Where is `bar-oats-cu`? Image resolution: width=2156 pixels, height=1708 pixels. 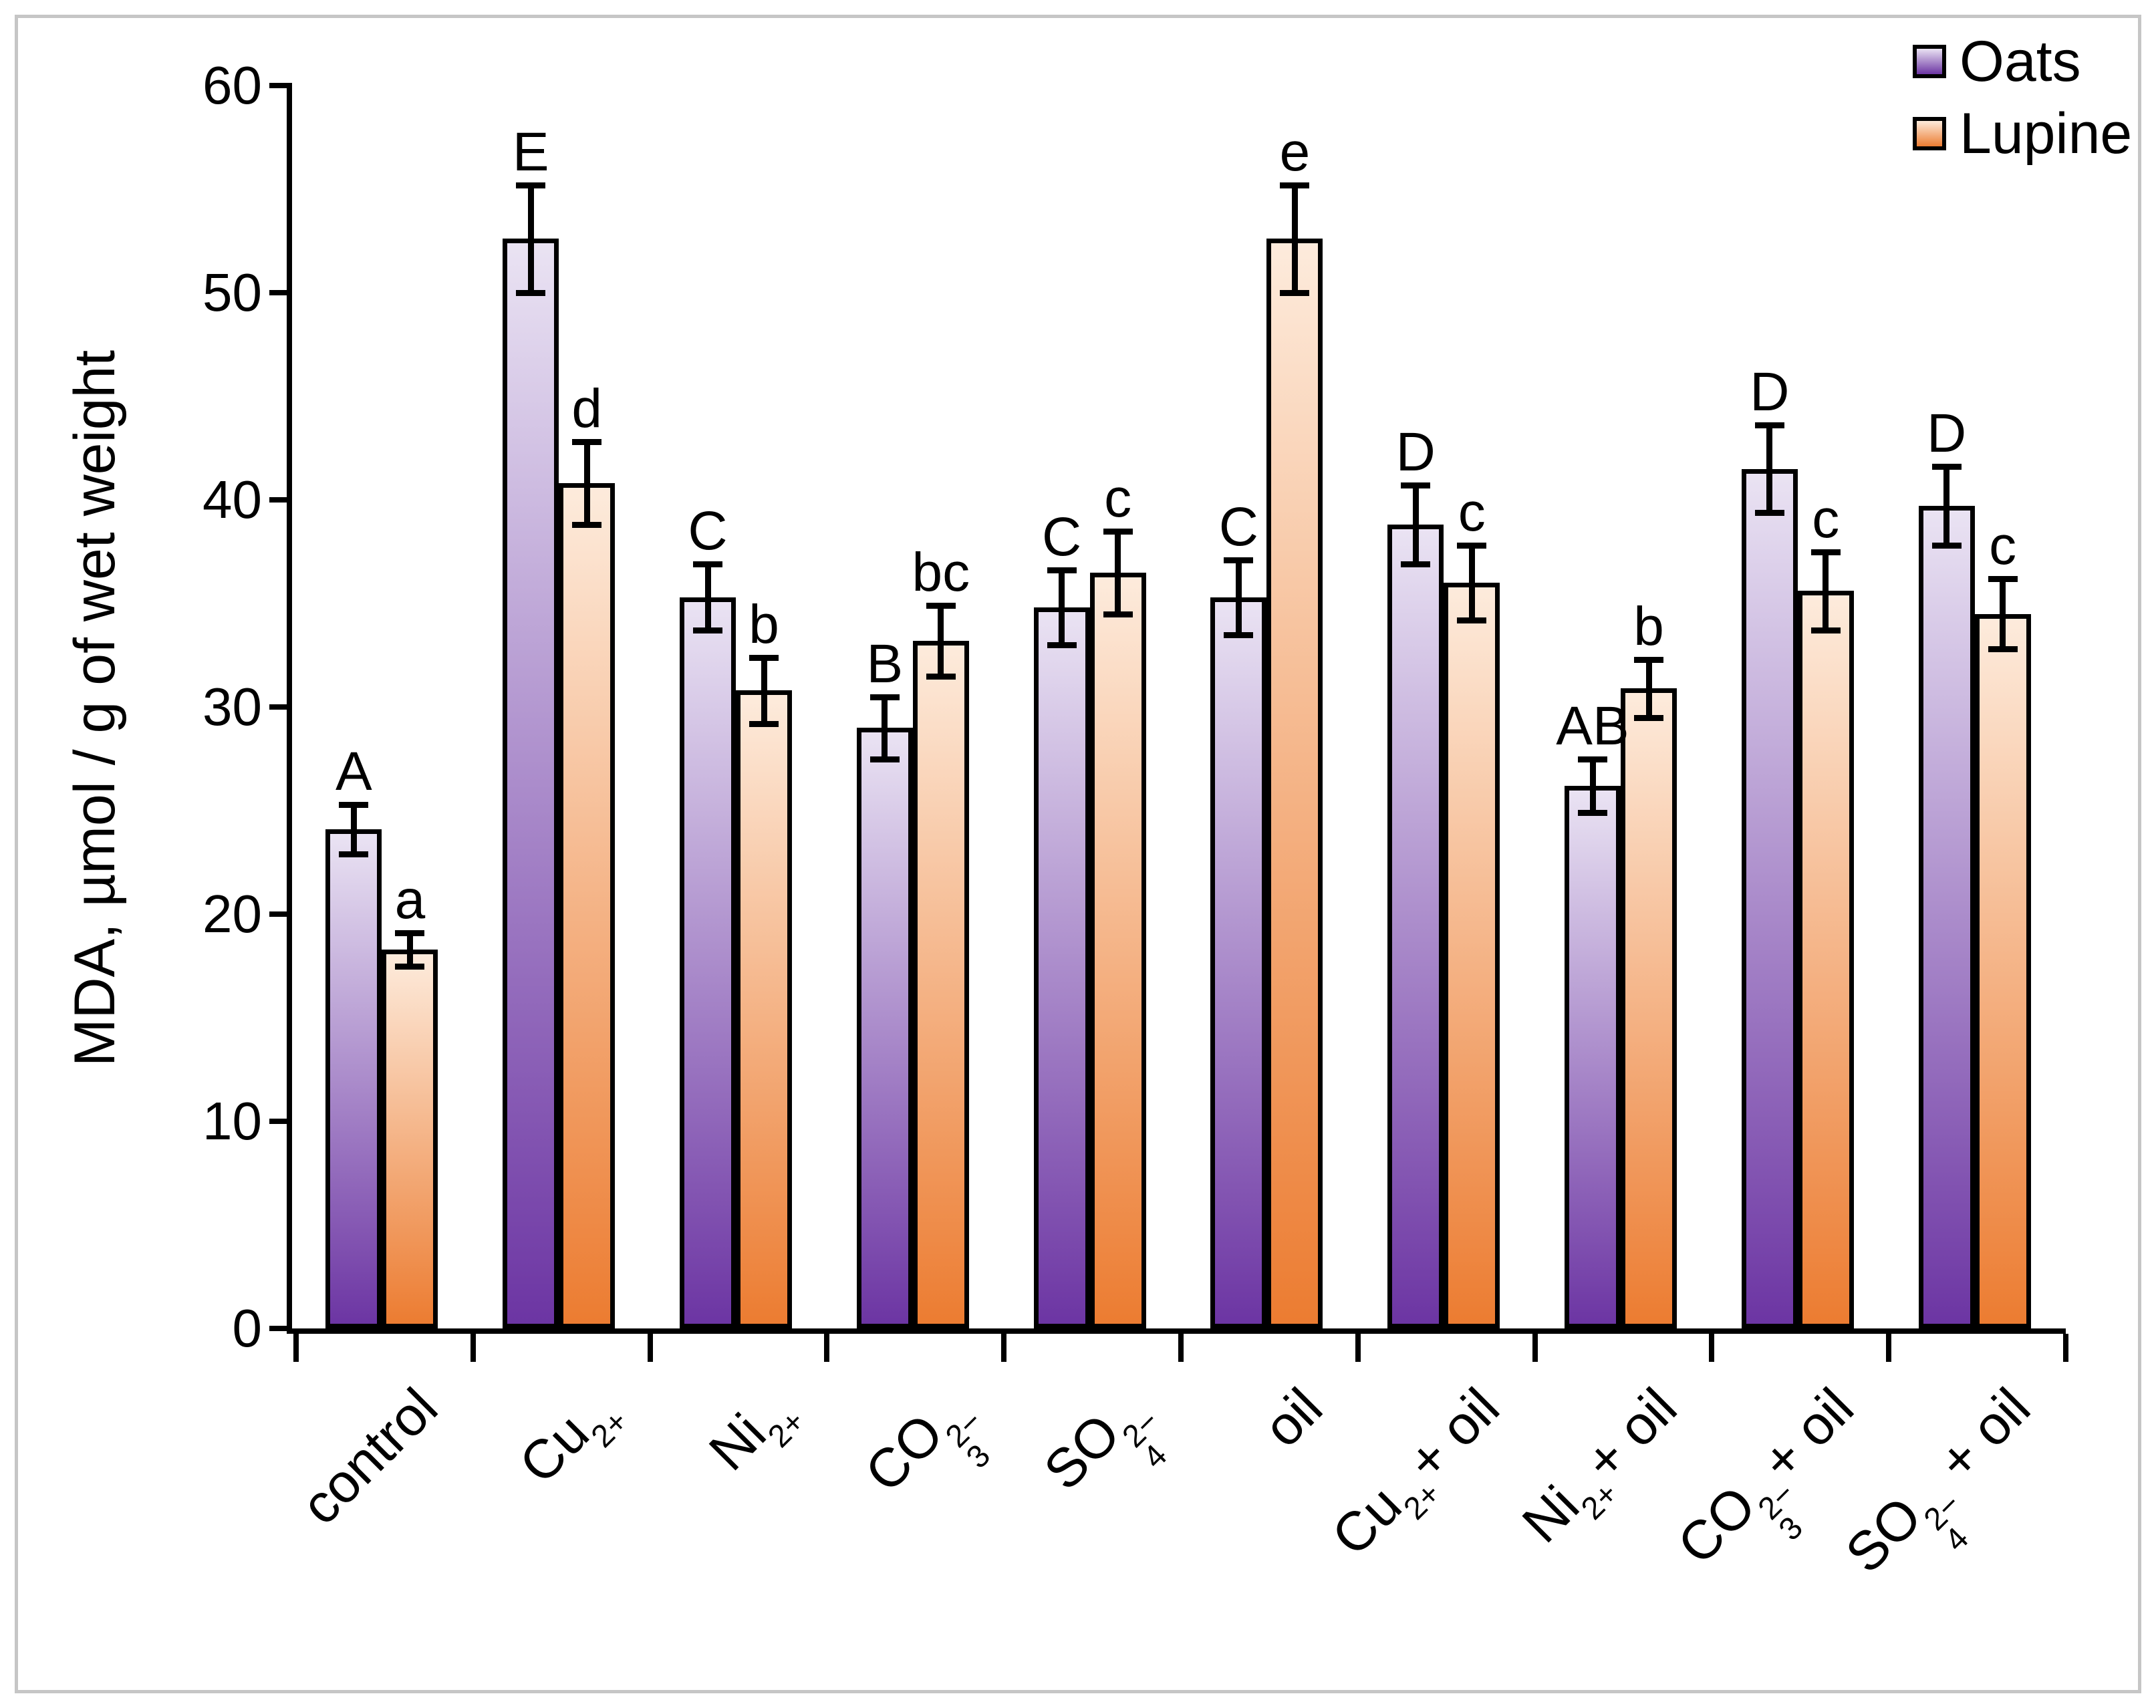
bar-oats-cu is located at coordinates (531, 783).